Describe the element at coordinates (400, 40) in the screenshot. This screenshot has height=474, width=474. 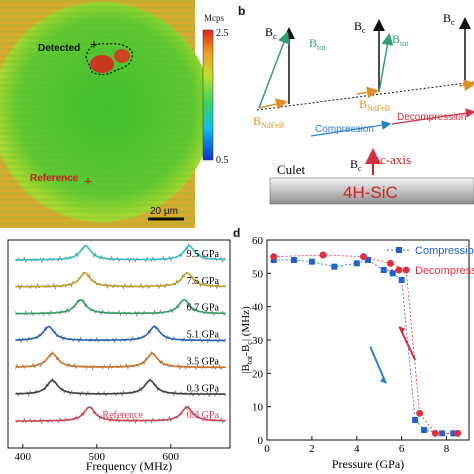
I see `btot-label-2: Btot` at that location.